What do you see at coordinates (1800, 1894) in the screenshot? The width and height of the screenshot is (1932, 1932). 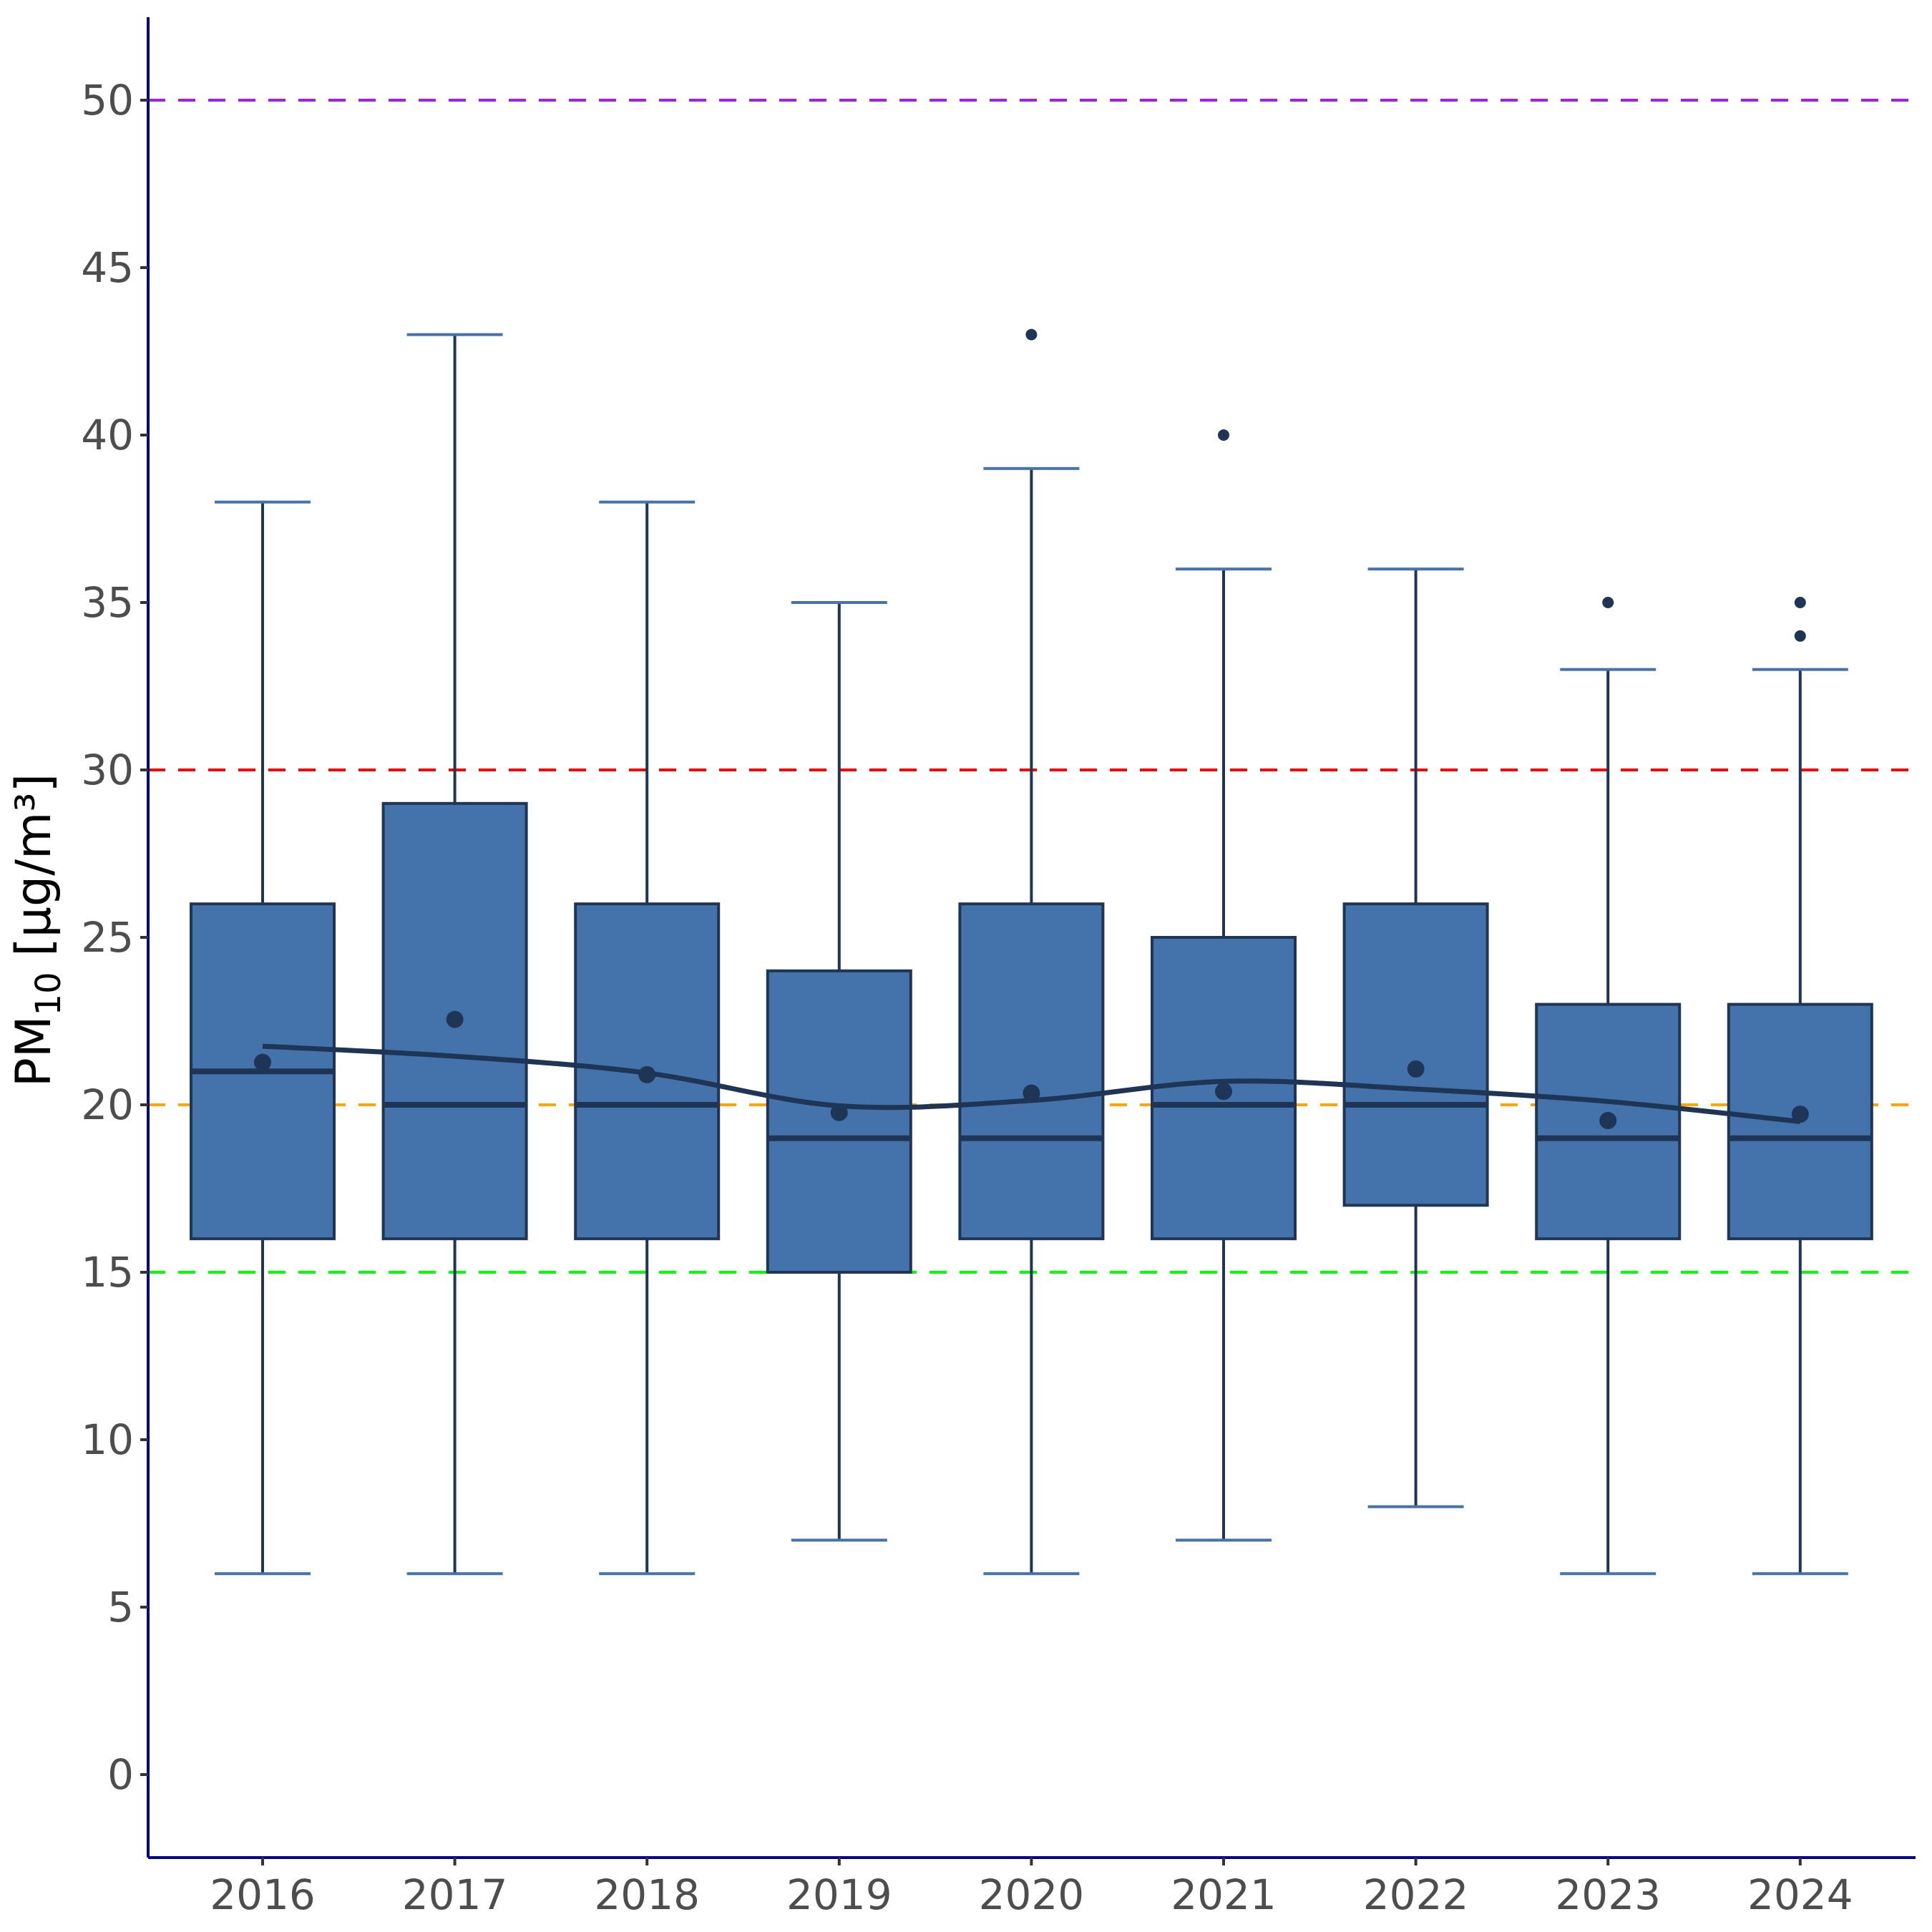 I see `x-tick-label: 2024` at bounding box center [1800, 1894].